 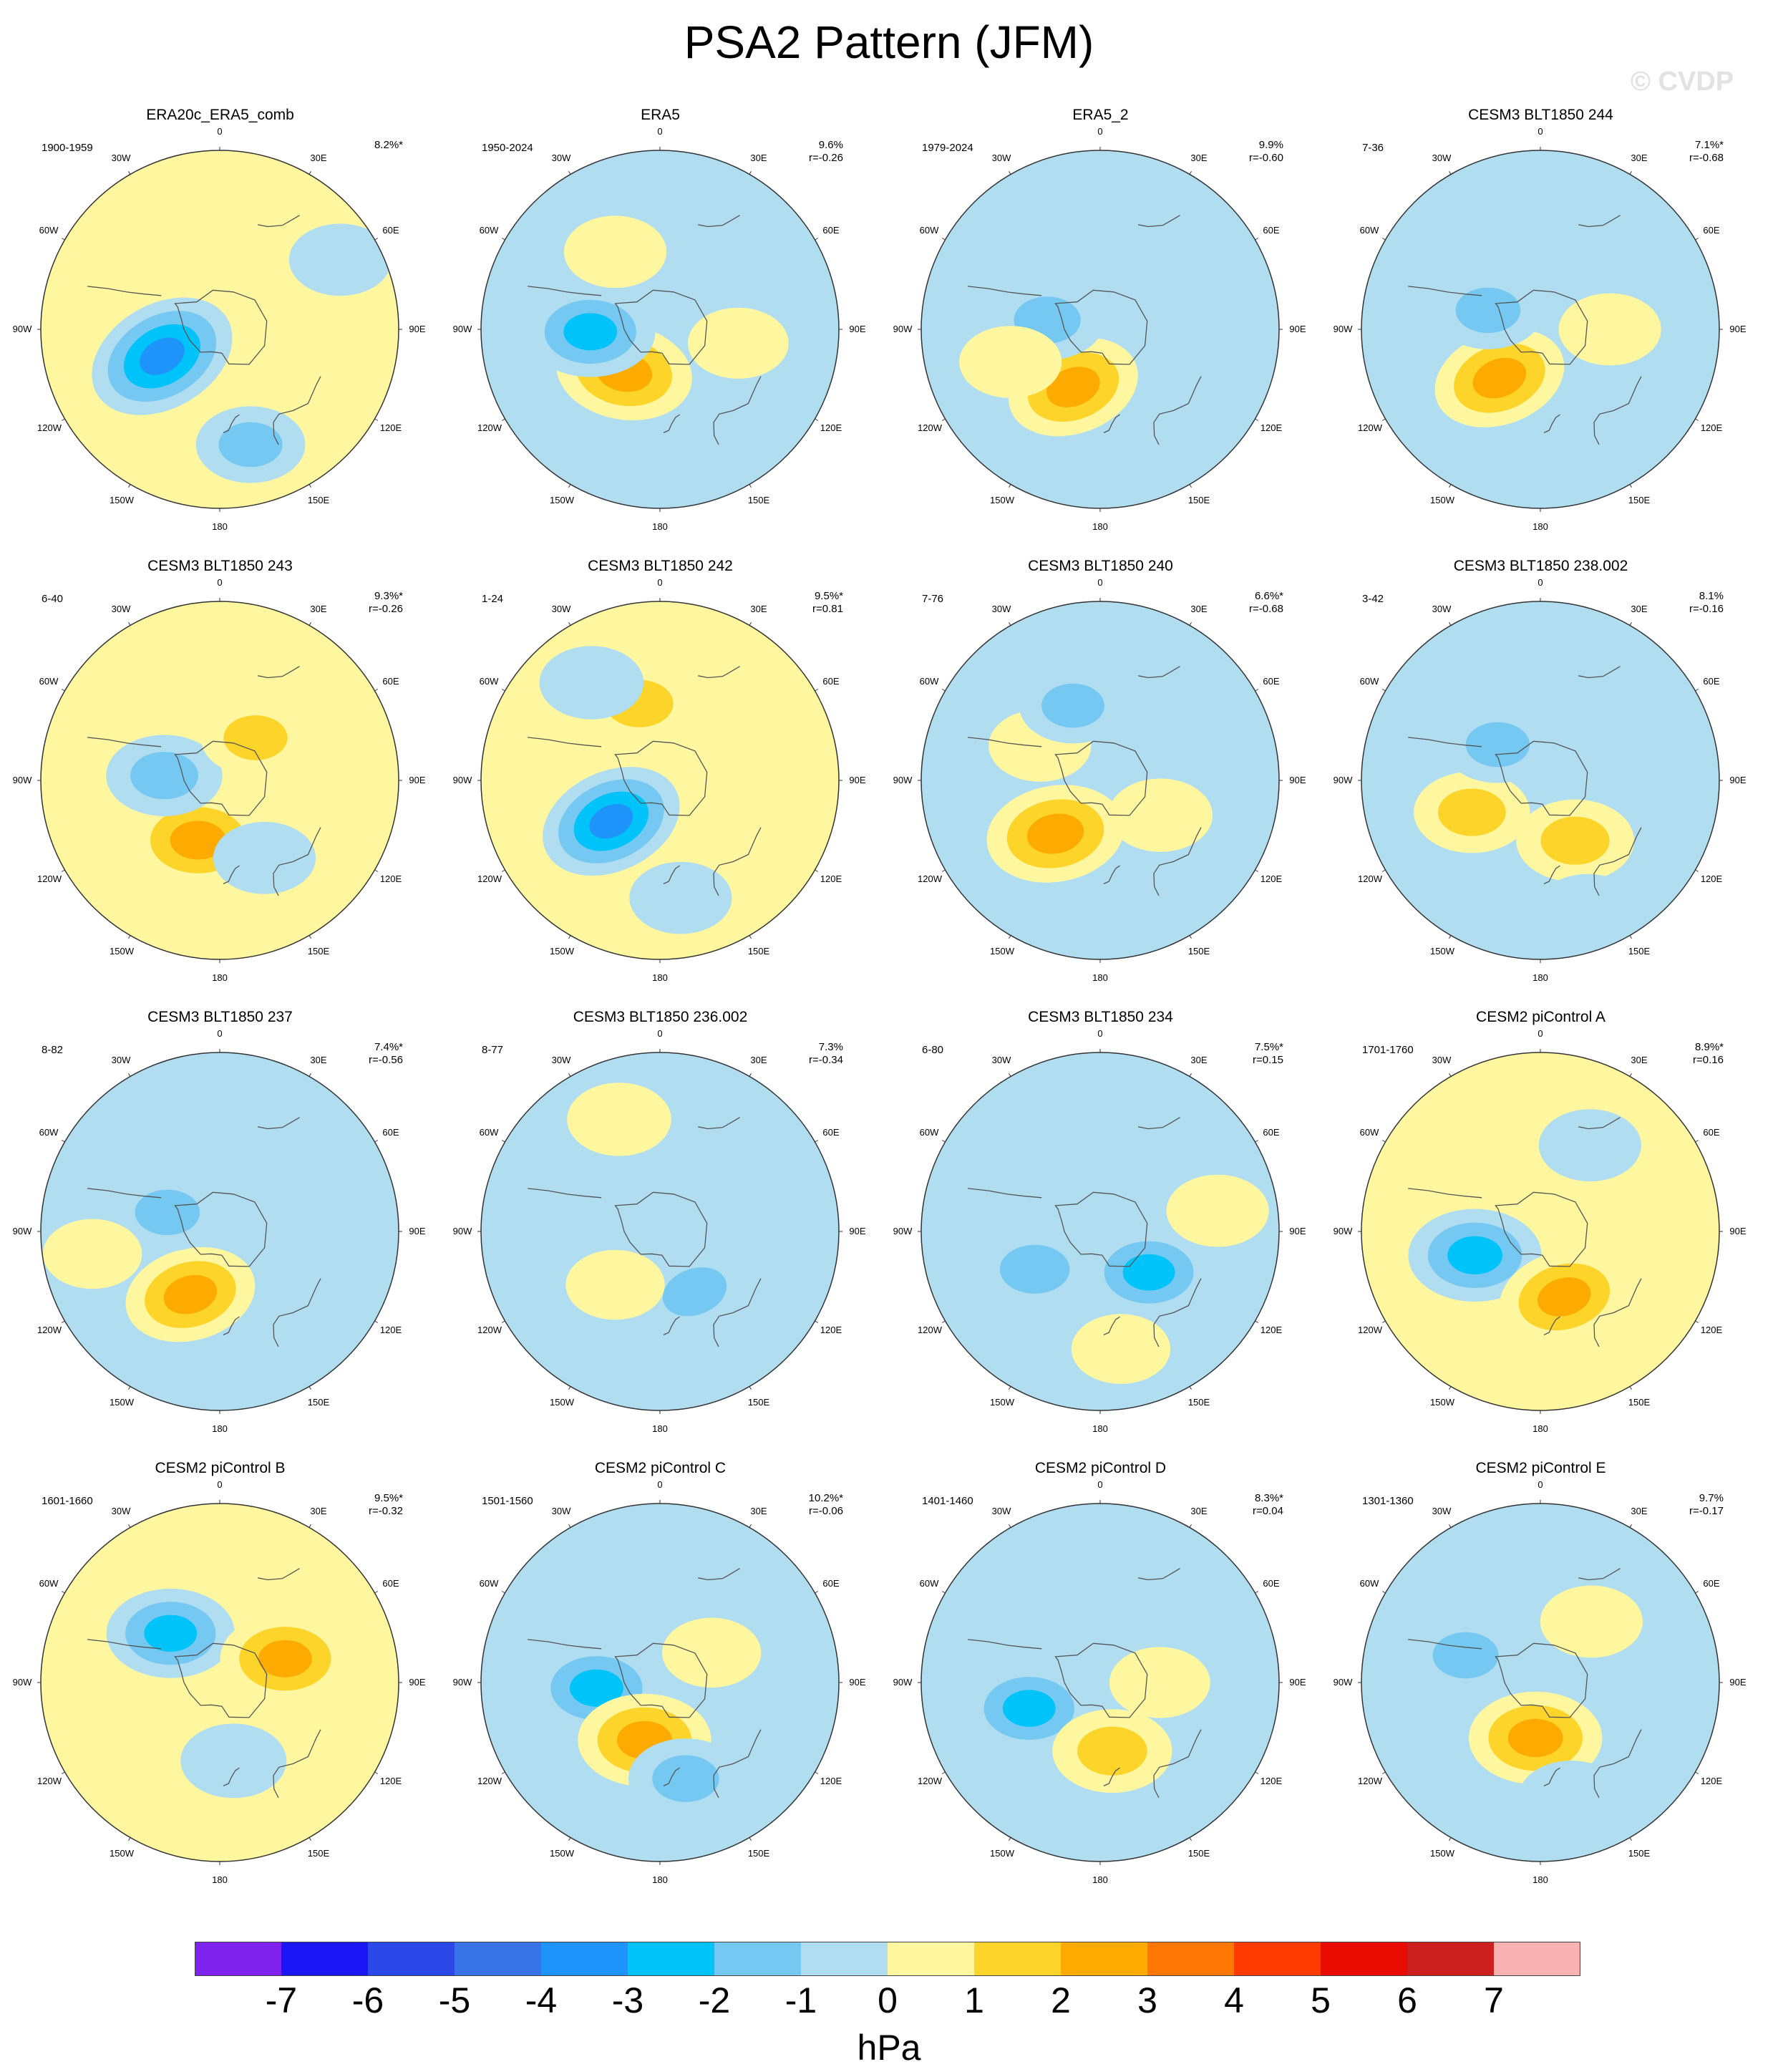 I want to click on colorbar-tick-label: 7, so click(x=1494, y=2000).